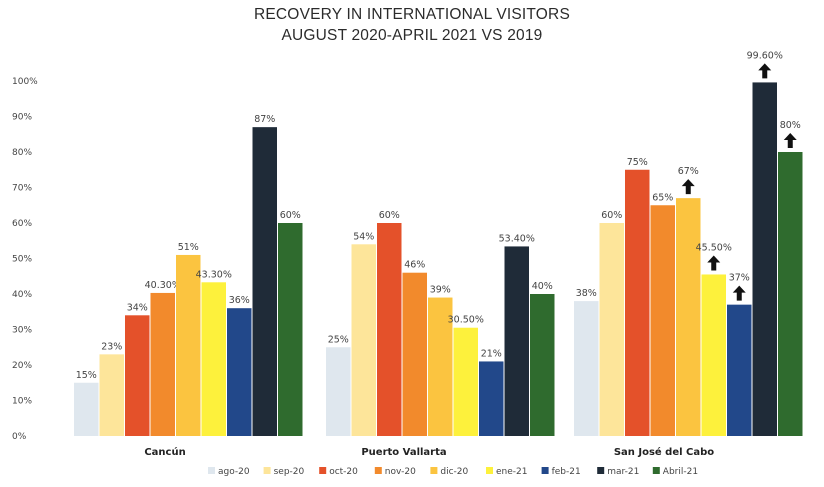  I want to click on legend-item: feb-21, so click(561, 472).